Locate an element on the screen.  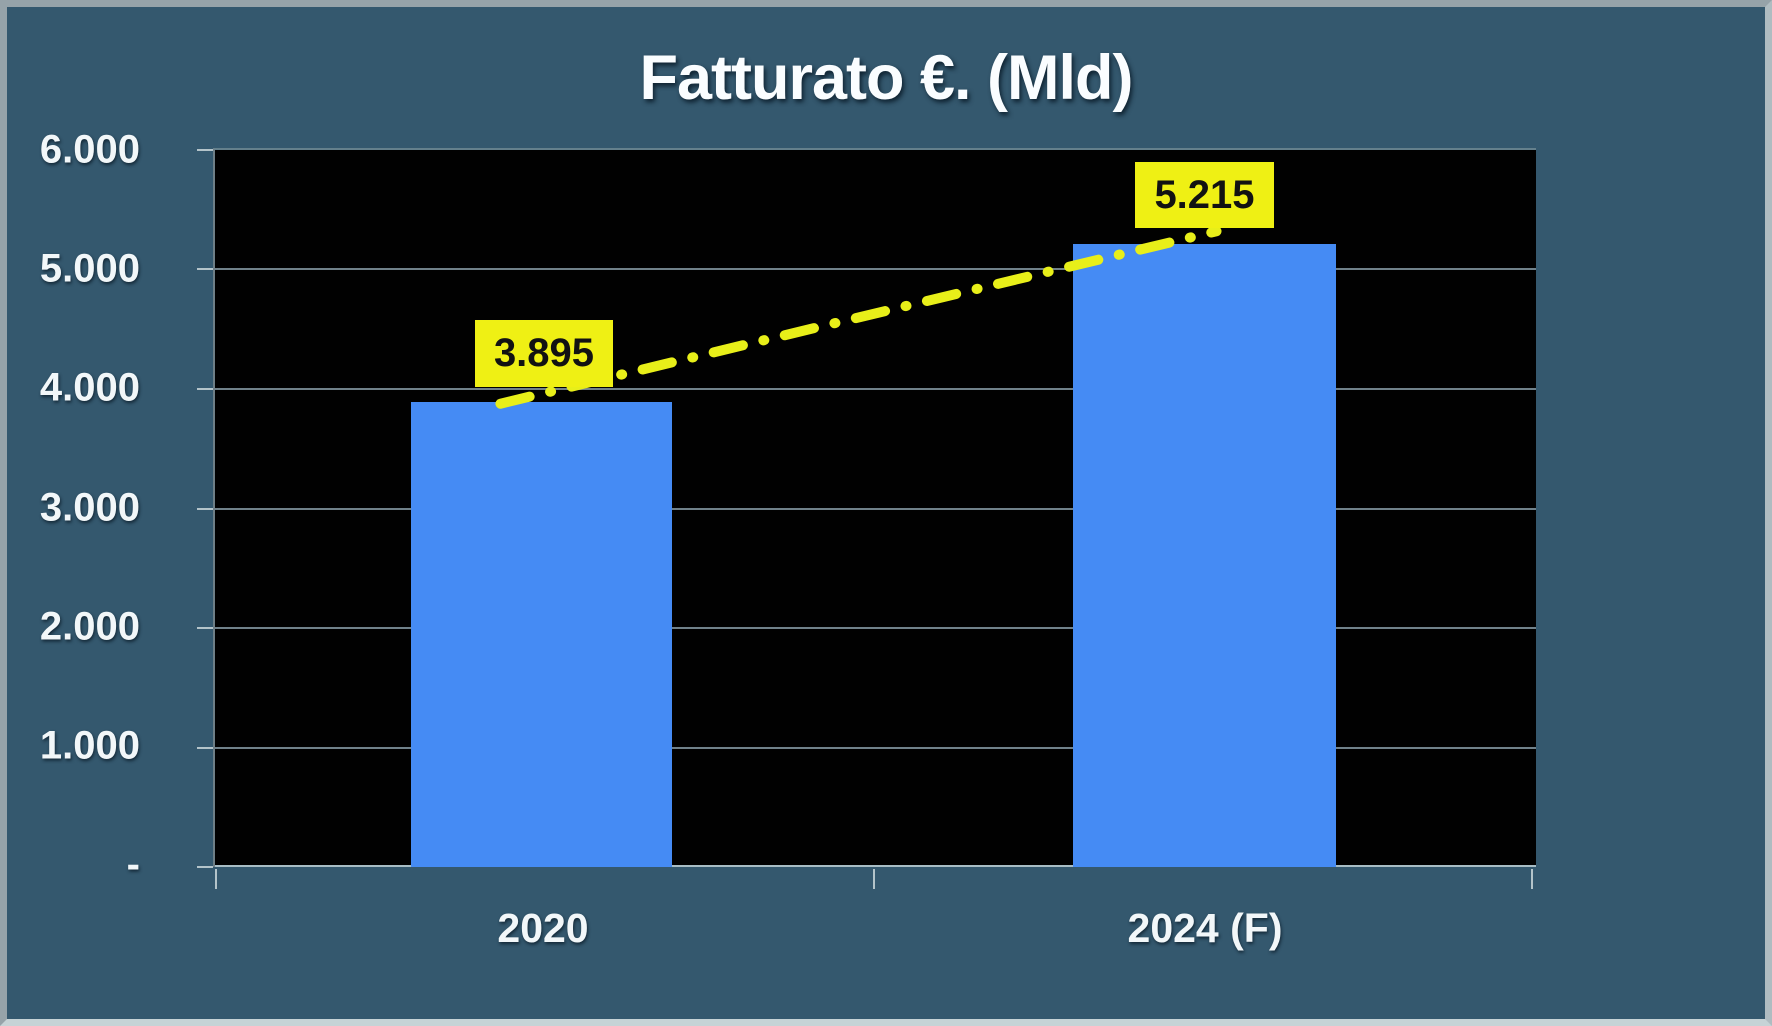
y-tick-label: 3.000 is located at coordinates (89, 507).